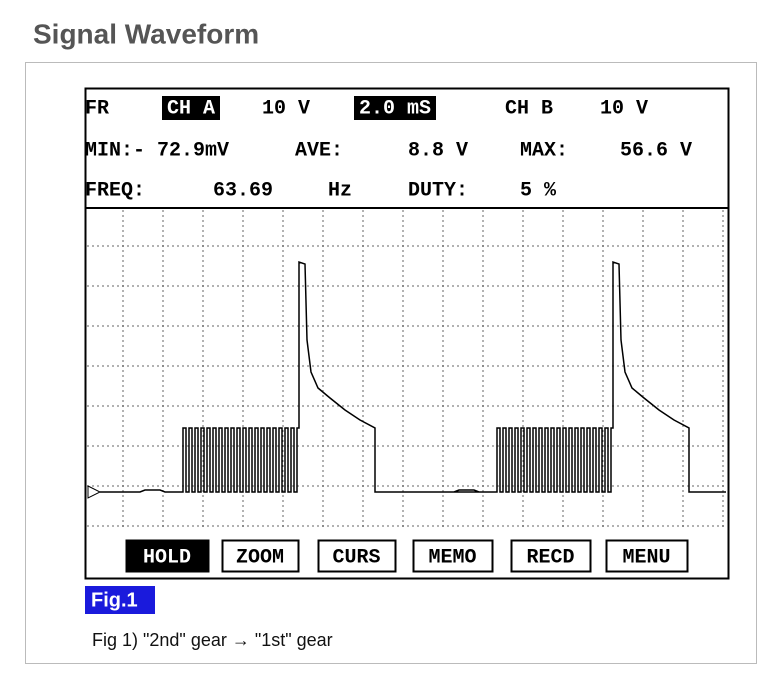  I want to click on selected-setting: 2.0 mS, so click(395, 108).